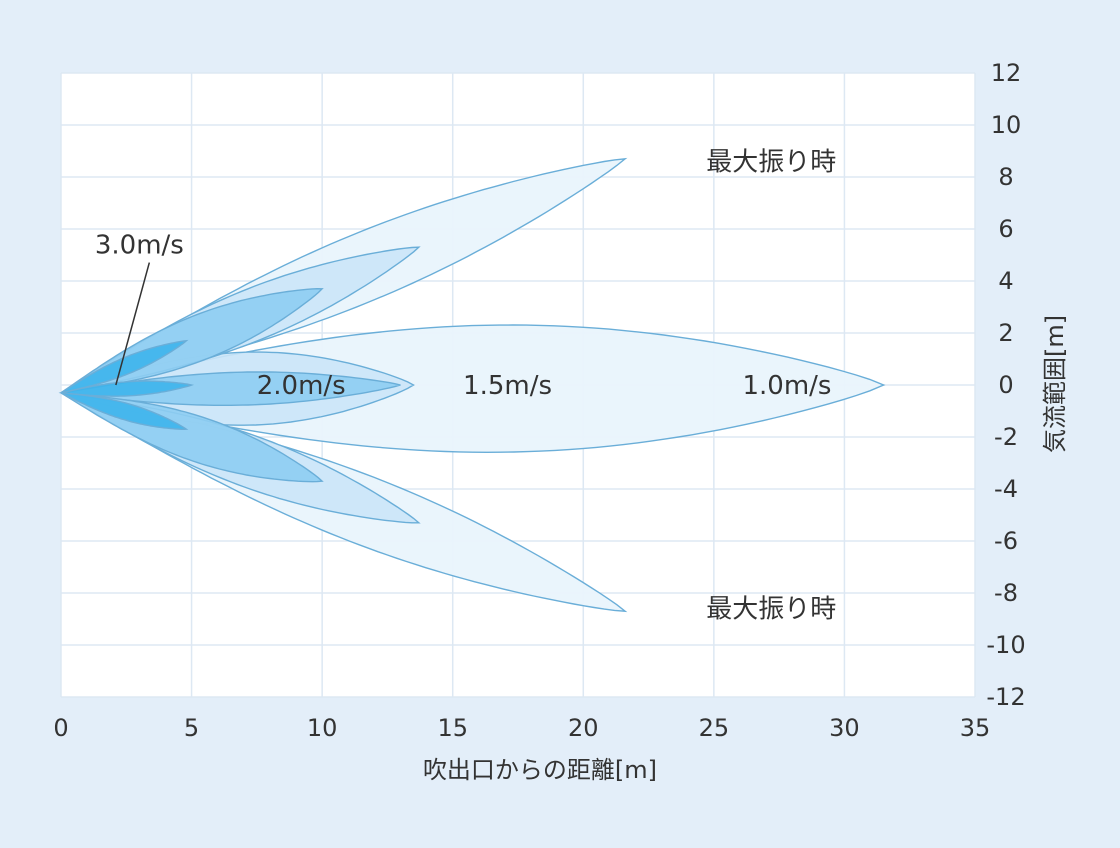 Image resolution: width=1120 pixels, height=848 pixels. I want to click on y-axis-label: 気流範囲[m], so click(1055, 384).